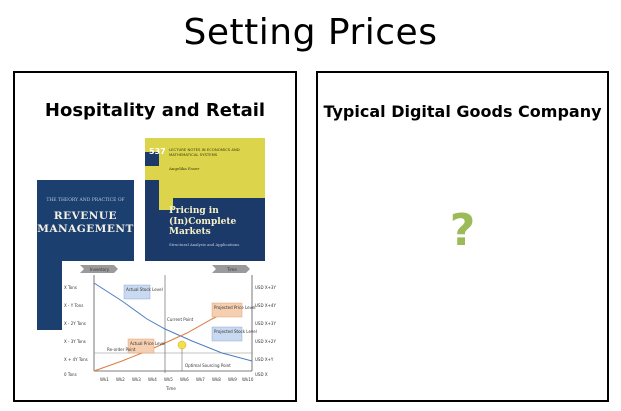  Describe the element at coordinates (216, 379) in the screenshot. I see `x-label: Wk8` at that location.